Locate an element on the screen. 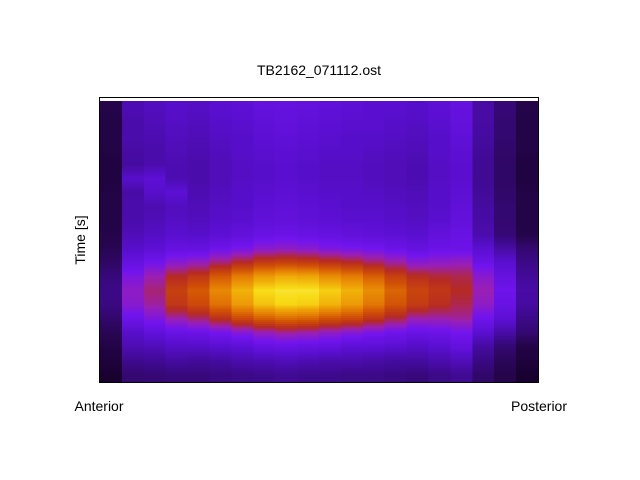 The height and width of the screenshot is (480, 640). y-axis-label: Time [s] is located at coordinates (80, 240).